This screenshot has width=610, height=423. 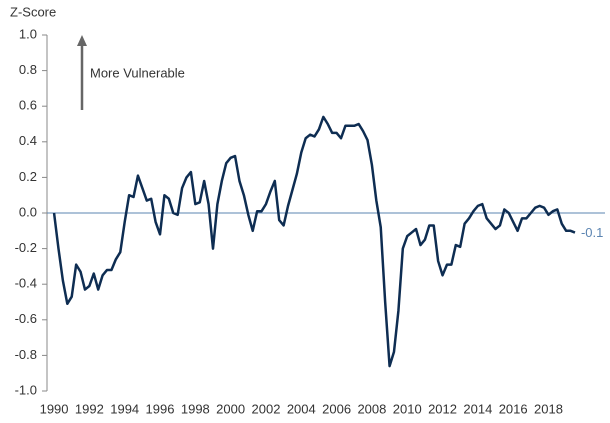 I want to click on x-tick-label: 2008, so click(x=371, y=408).